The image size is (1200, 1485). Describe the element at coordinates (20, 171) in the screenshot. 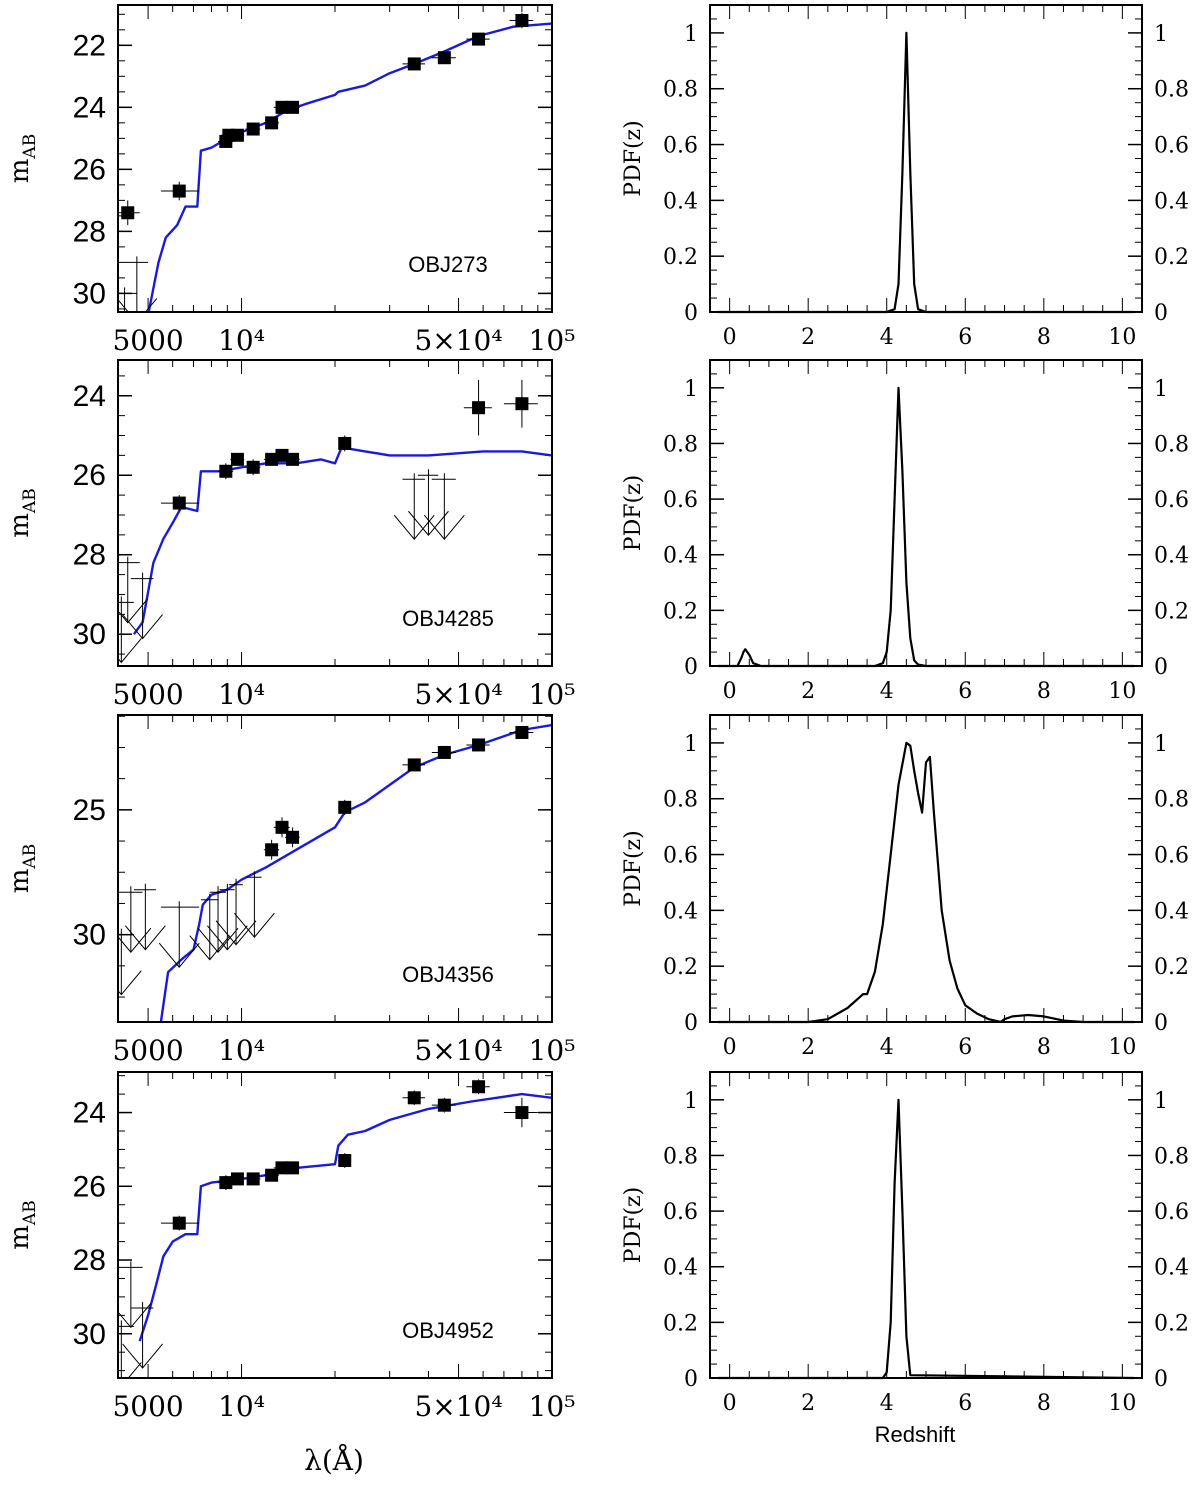

I see `y-axis-title-main: m` at that location.